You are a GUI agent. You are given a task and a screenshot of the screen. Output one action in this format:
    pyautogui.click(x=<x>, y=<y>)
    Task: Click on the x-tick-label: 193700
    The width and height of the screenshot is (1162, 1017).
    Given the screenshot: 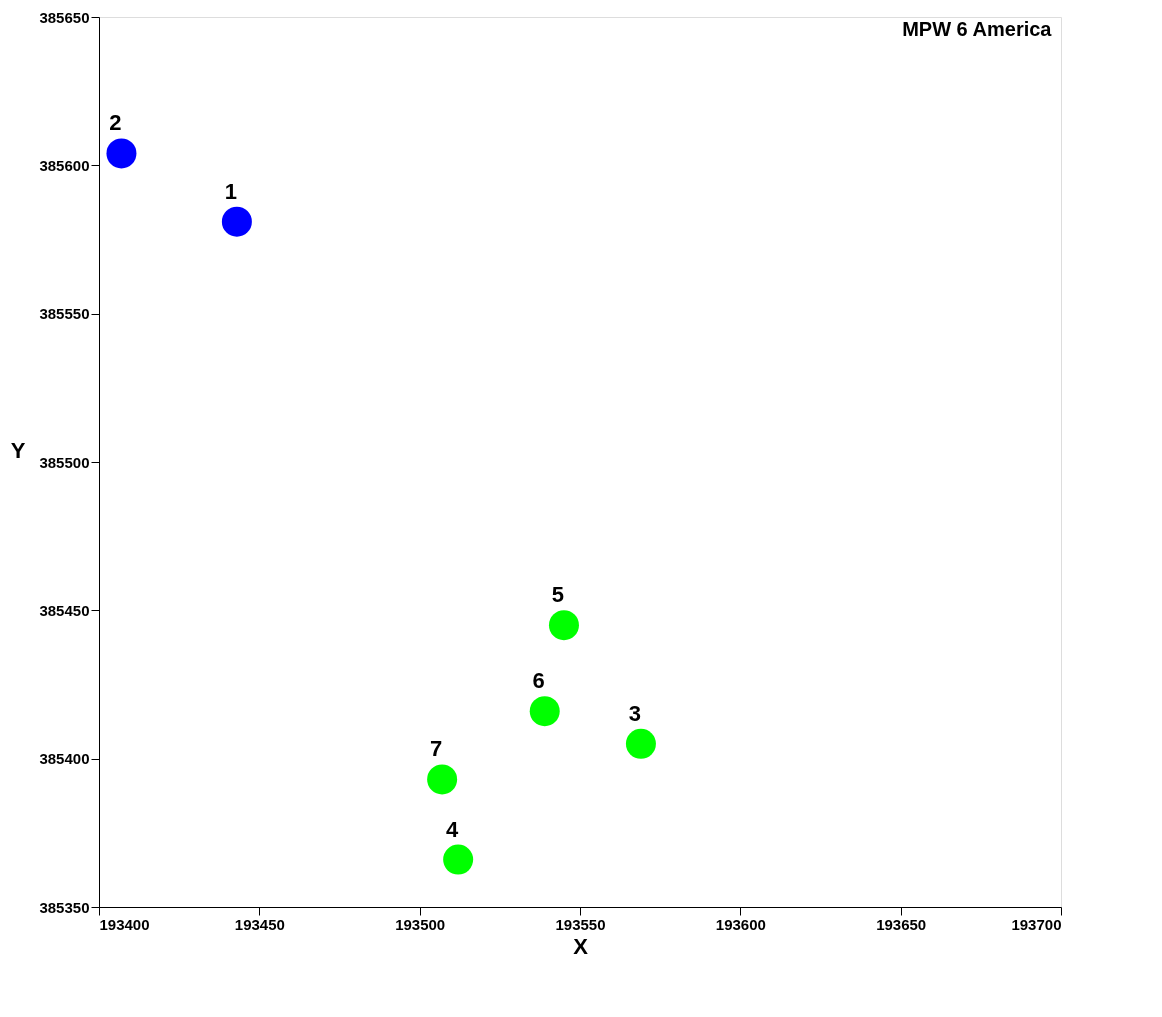 What is the action you would take?
    pyautogui.click(x=1036, y=924)
    